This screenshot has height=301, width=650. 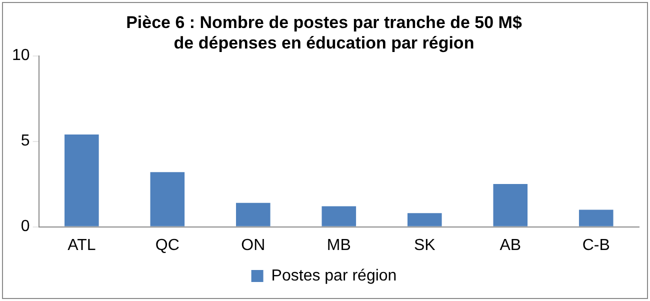 I want to click on x-tick-label: ON, so click(x=253, y=245).